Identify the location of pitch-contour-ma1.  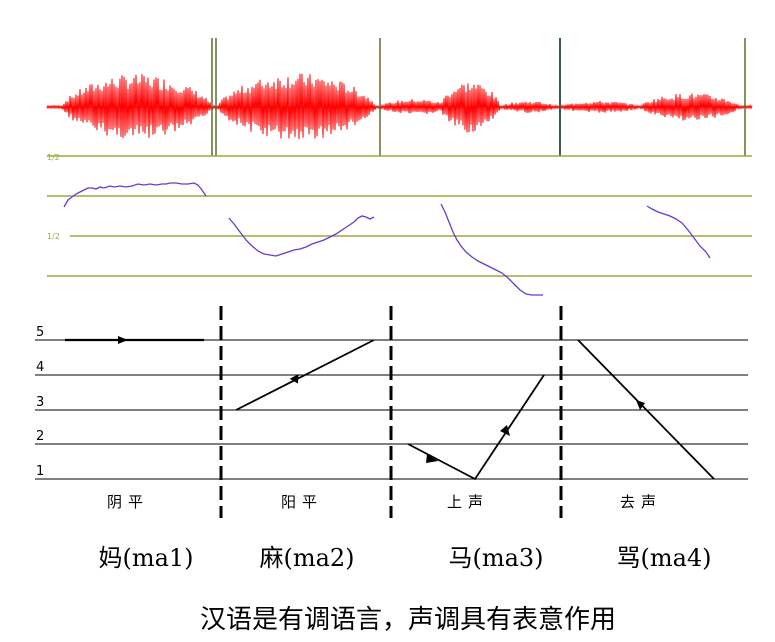
(135, 195).